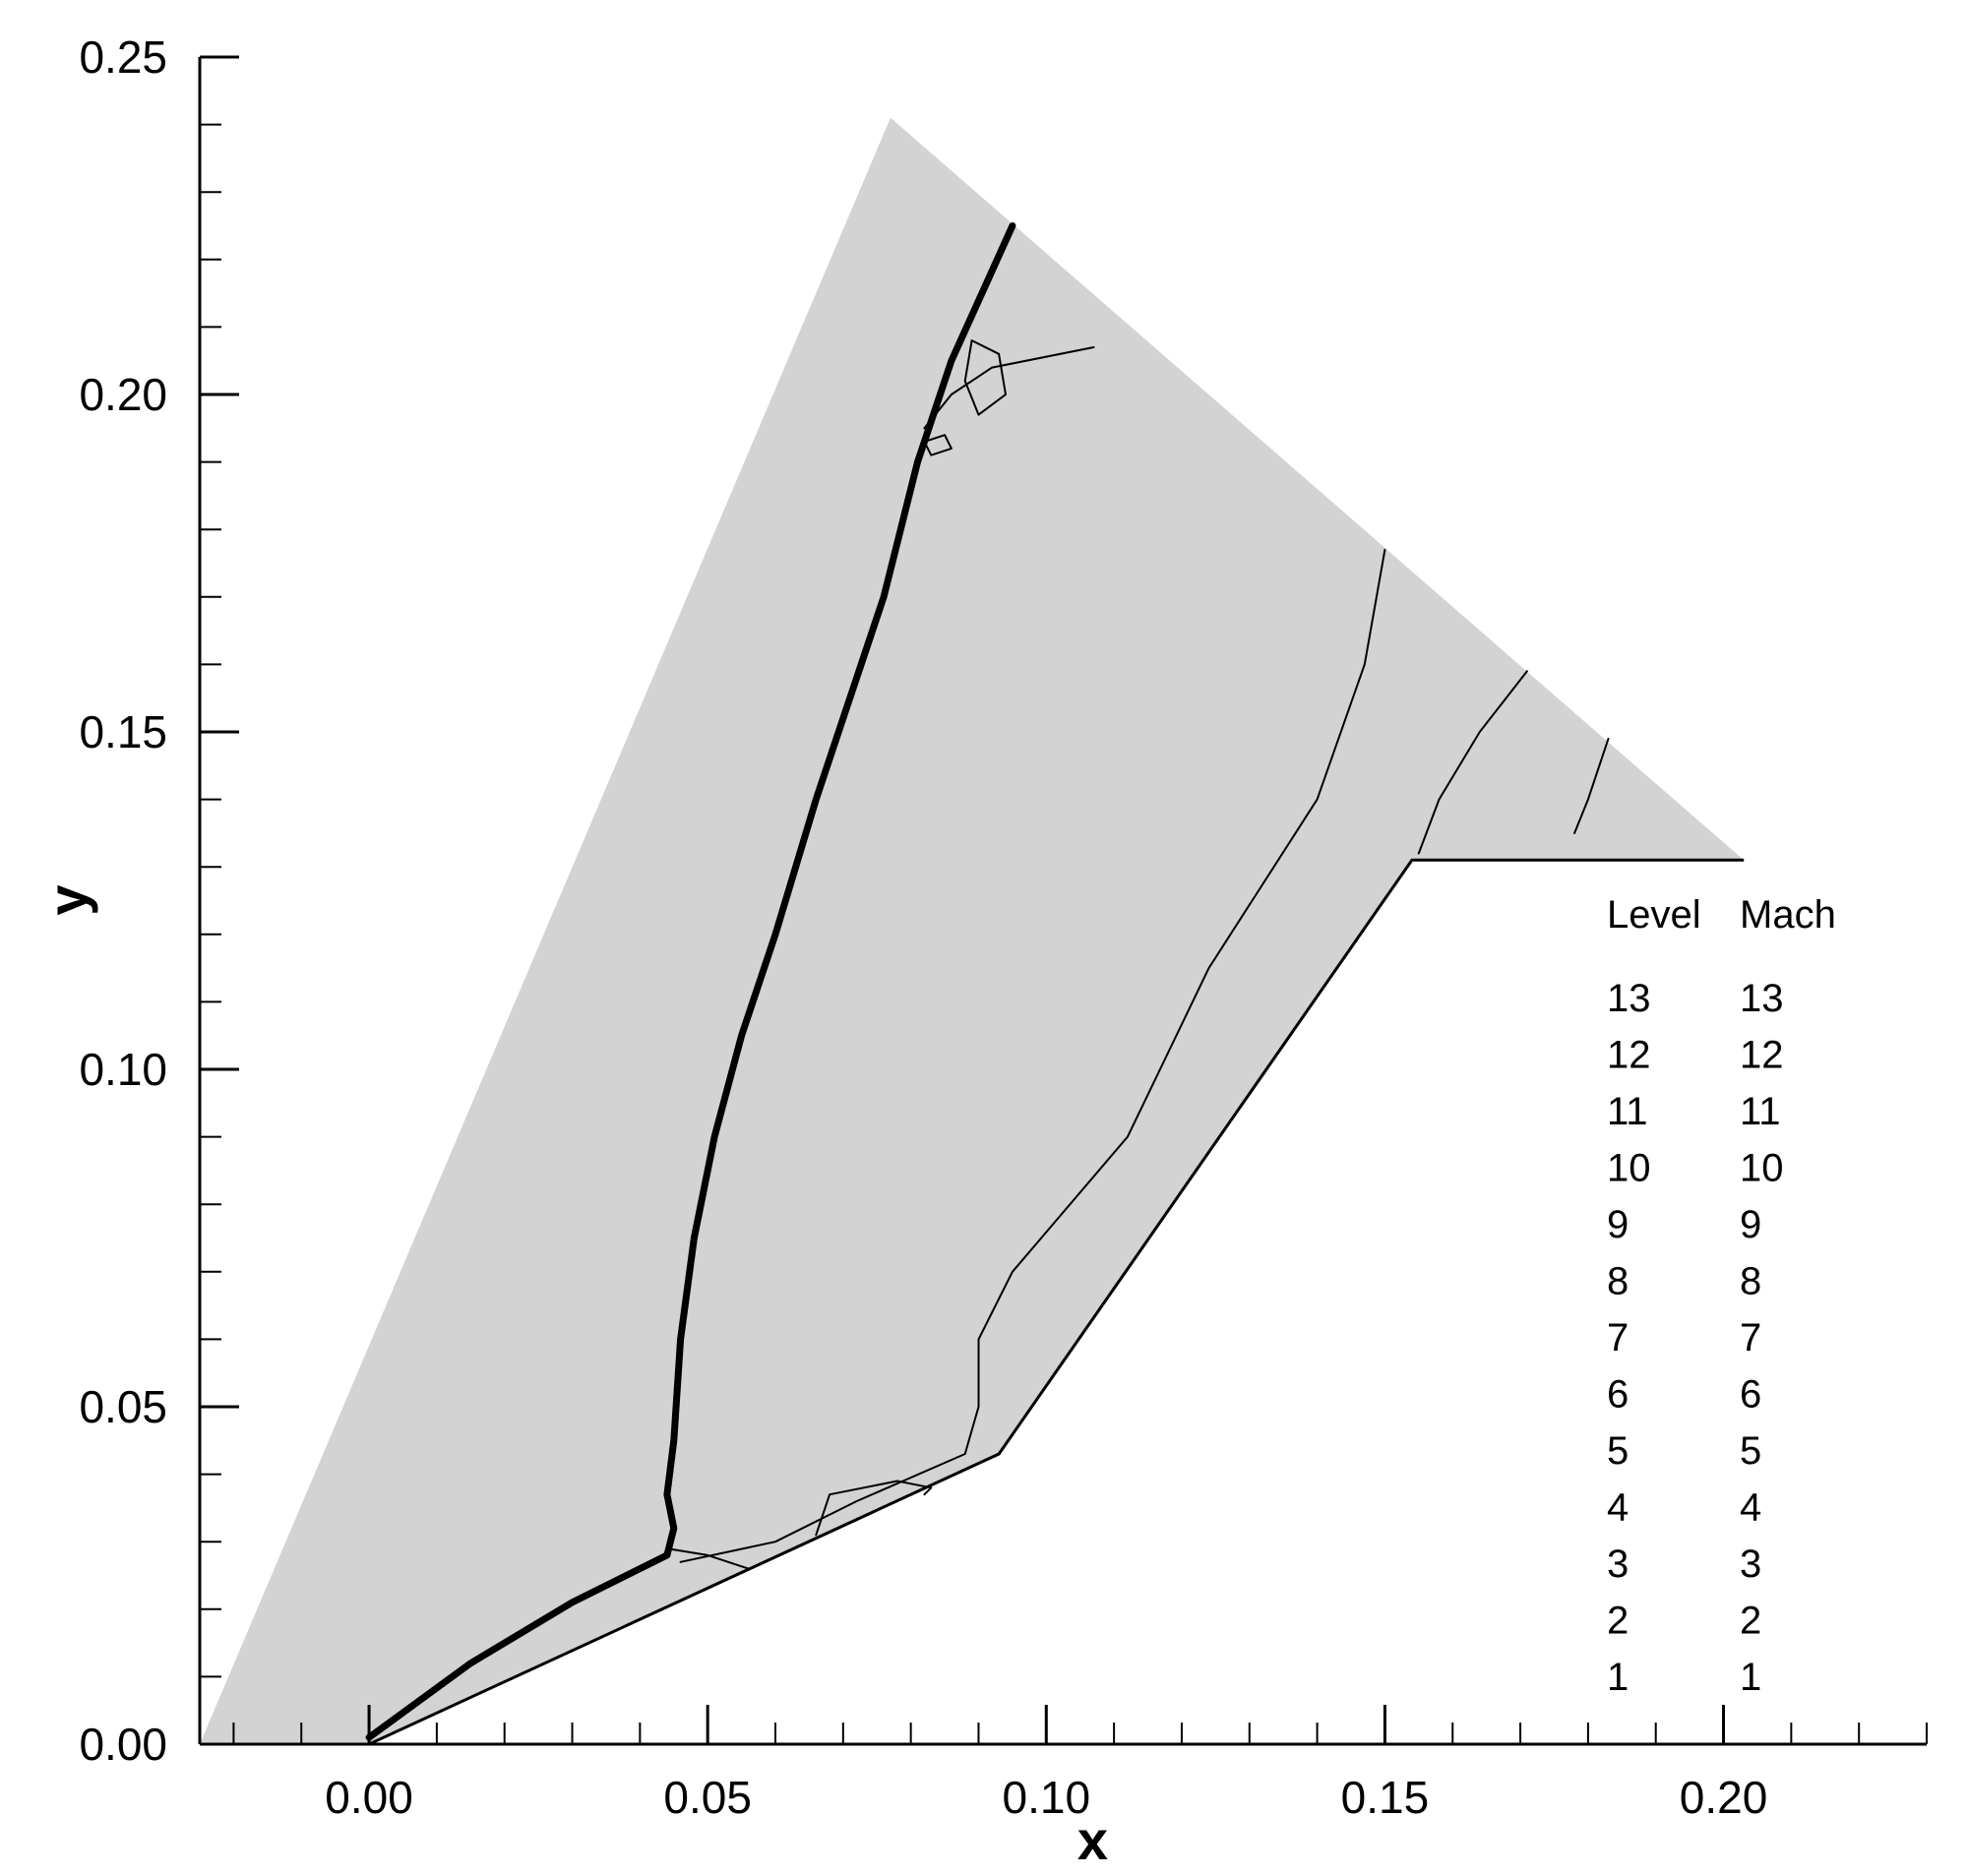  What do you see at coordinates (1629, 1168) in the screenshot?
I see `legend-level-value: 10` at bounding box center [1629, 1168].